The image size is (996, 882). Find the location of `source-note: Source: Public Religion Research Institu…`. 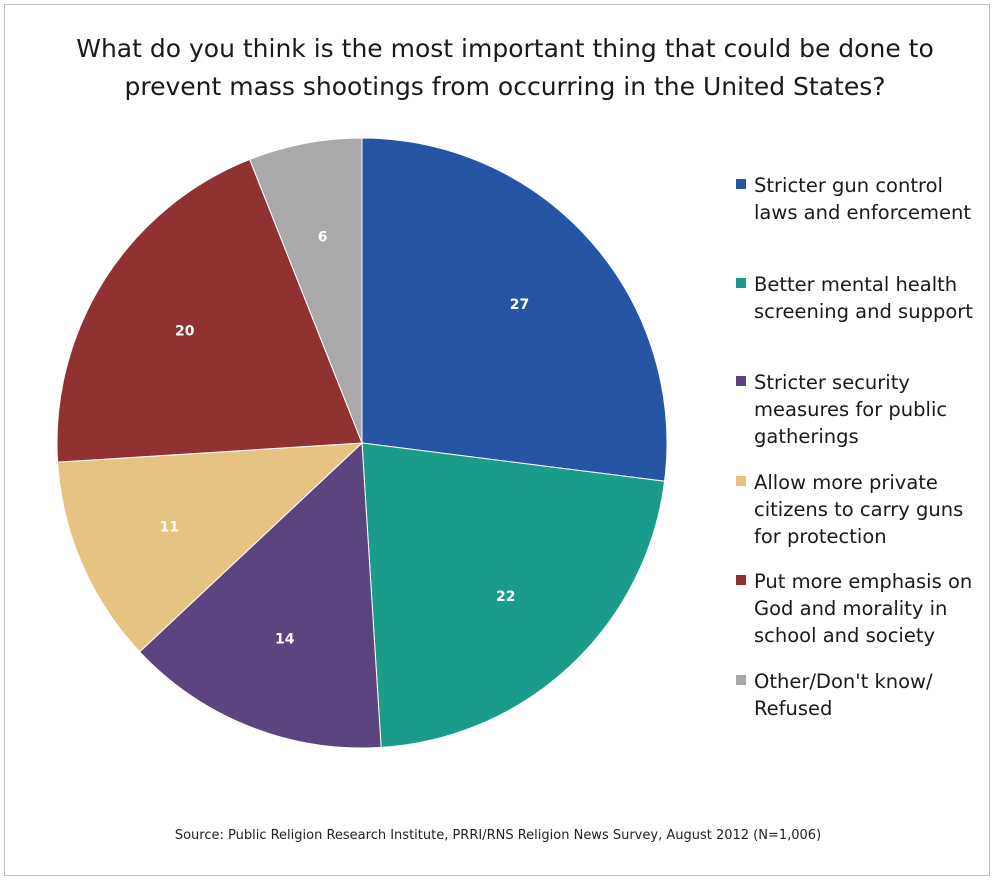

source-note: Source: Public Religion Research Institu… is located at coordinates (498, 835).